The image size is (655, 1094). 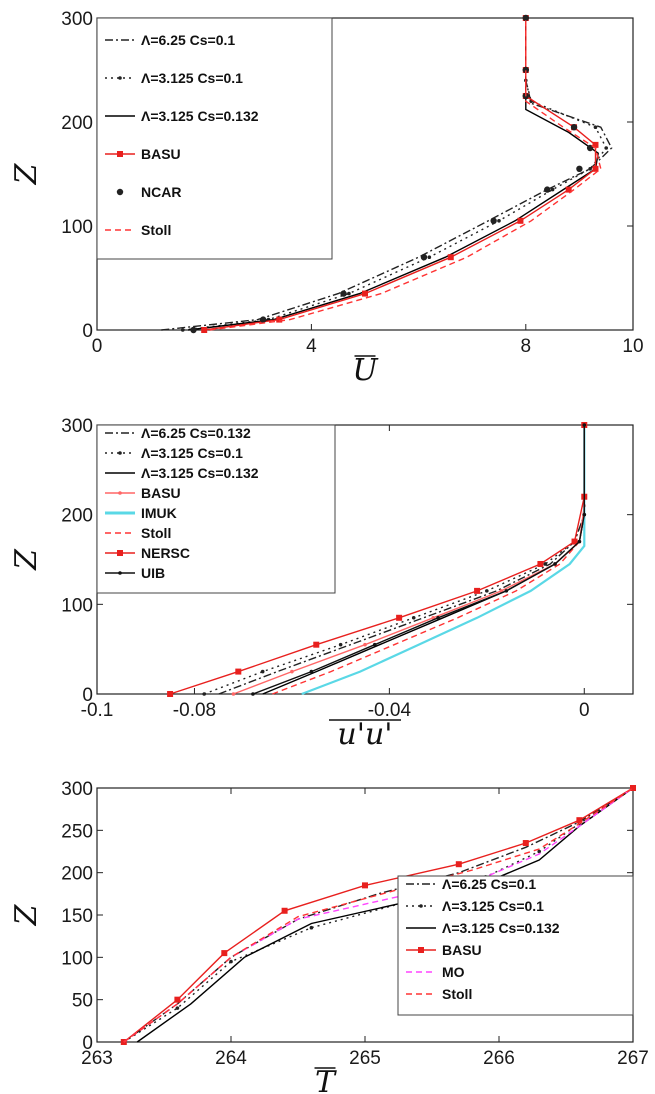 I want to click on panel-1-legend-entry-5: NCAR, so click(x=148, y=192).